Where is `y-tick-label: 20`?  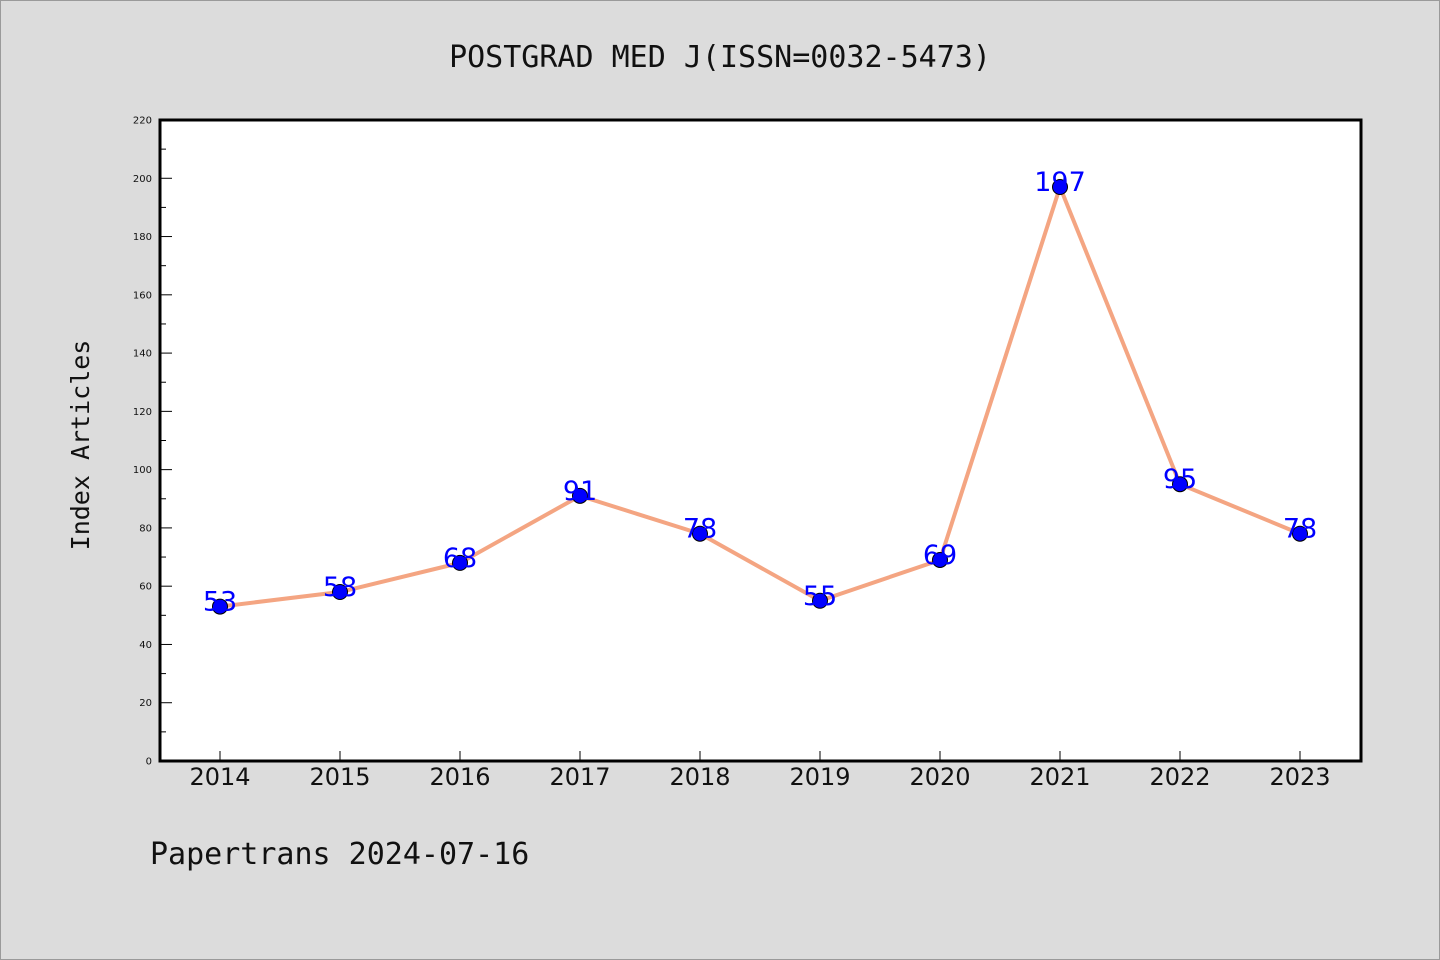
y-tick-label: 20 is located at coordinates (145, 703).